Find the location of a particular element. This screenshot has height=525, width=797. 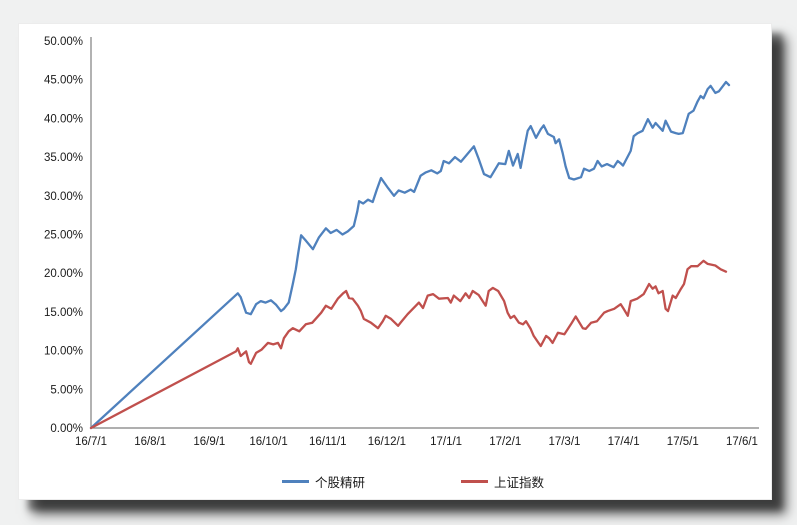

y-axis-tick-label: 25.00% is located at coordinates (63, 236).